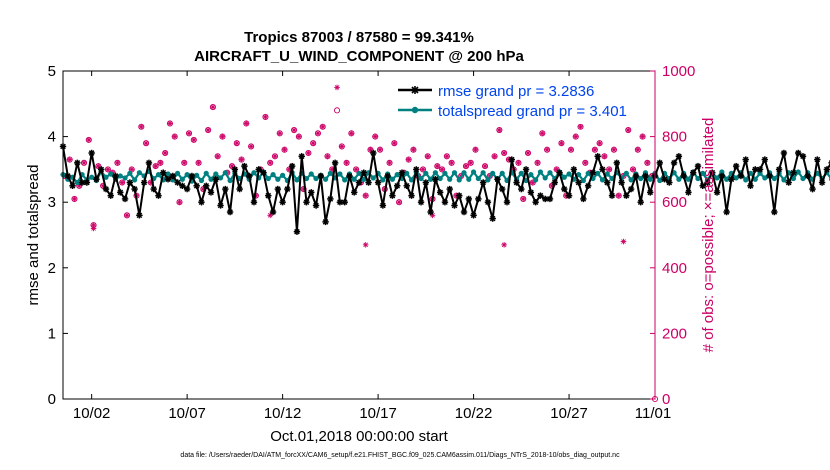  What do you see at coordinates (52, 137) in the screenshot?
I see `y-tick-label: 4` at bounding box center [52, 137].